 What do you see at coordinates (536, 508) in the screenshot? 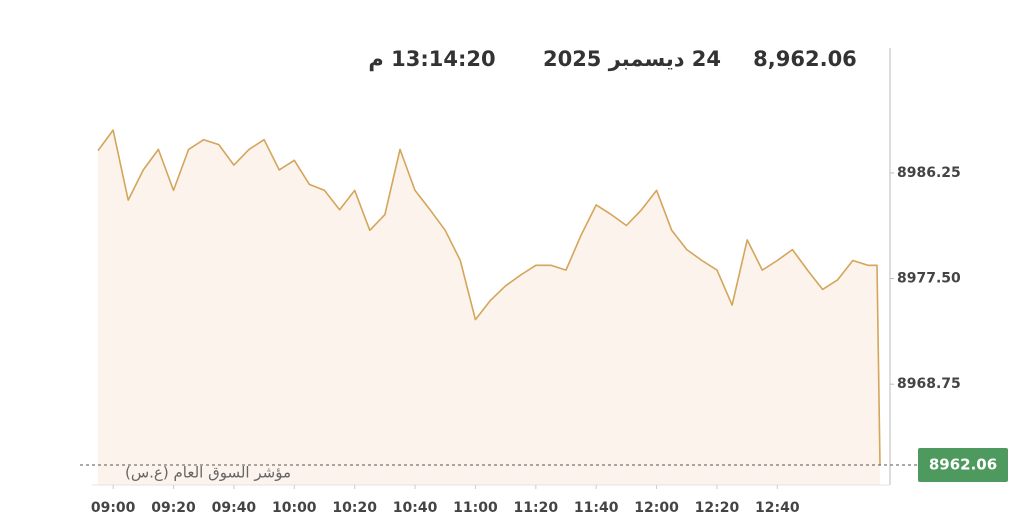
I see `x-tick-label: 11:20` at bounding box center [536, 508].